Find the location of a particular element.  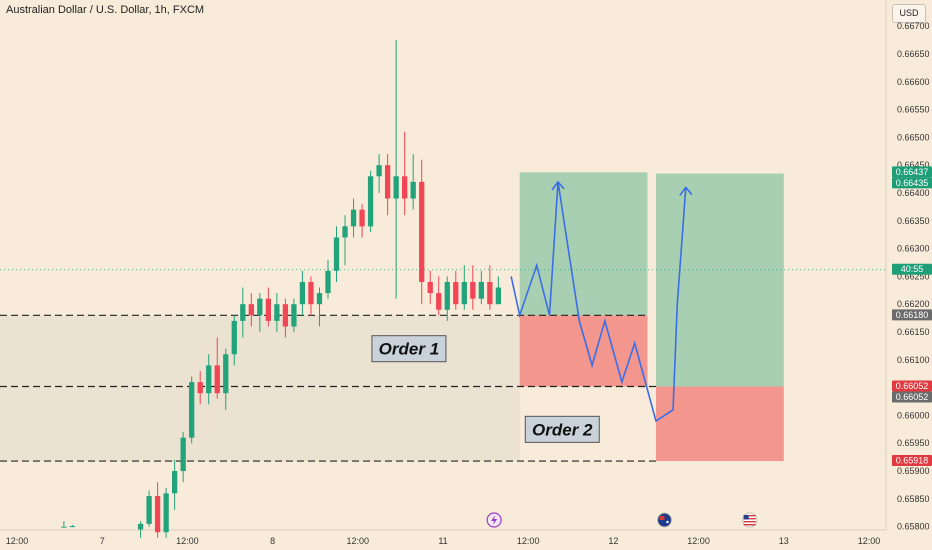

y-tick-label: 0.66200 is located at coordinates (913, 304).